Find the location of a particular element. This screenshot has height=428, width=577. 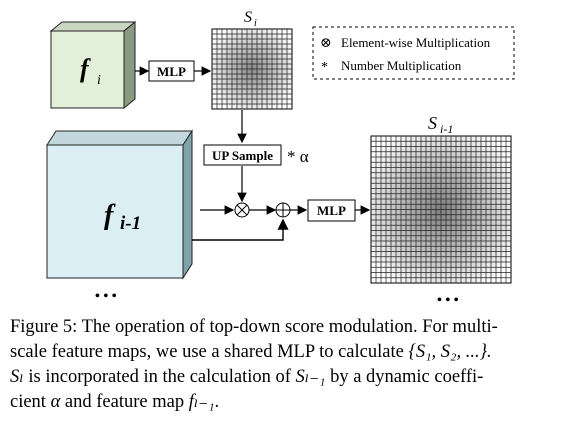

caption-line-4b: and feature map is located at coordinates (124, 402).